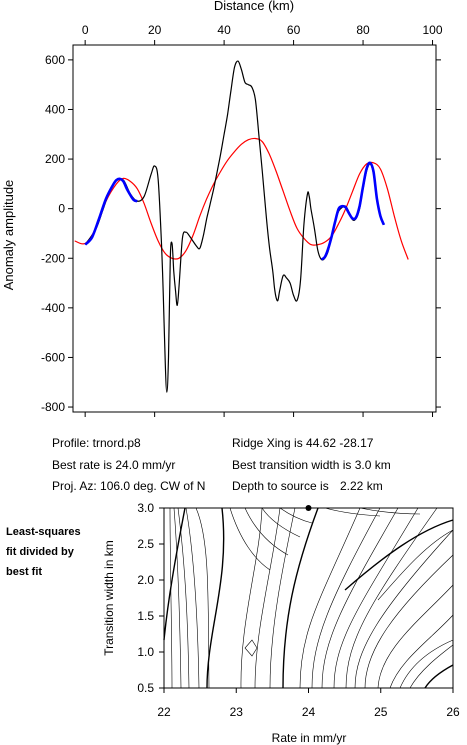 The width and height of the screenshot is (467, 745). What do you see at coordinates (55, 60) in the screenshot?
I see `y-tick-label-7: 600` at bounding box center [55, 60].